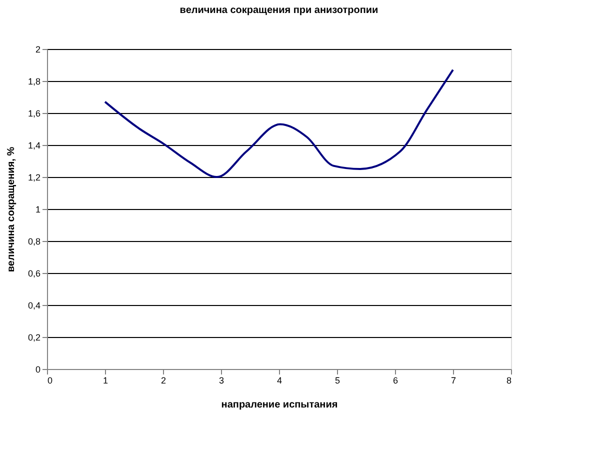 This screenshot has width=597, height=452. Describe the element at coordinates (34, 113) in the screenshot. I see `y-tick-label: 1,6` at that location.